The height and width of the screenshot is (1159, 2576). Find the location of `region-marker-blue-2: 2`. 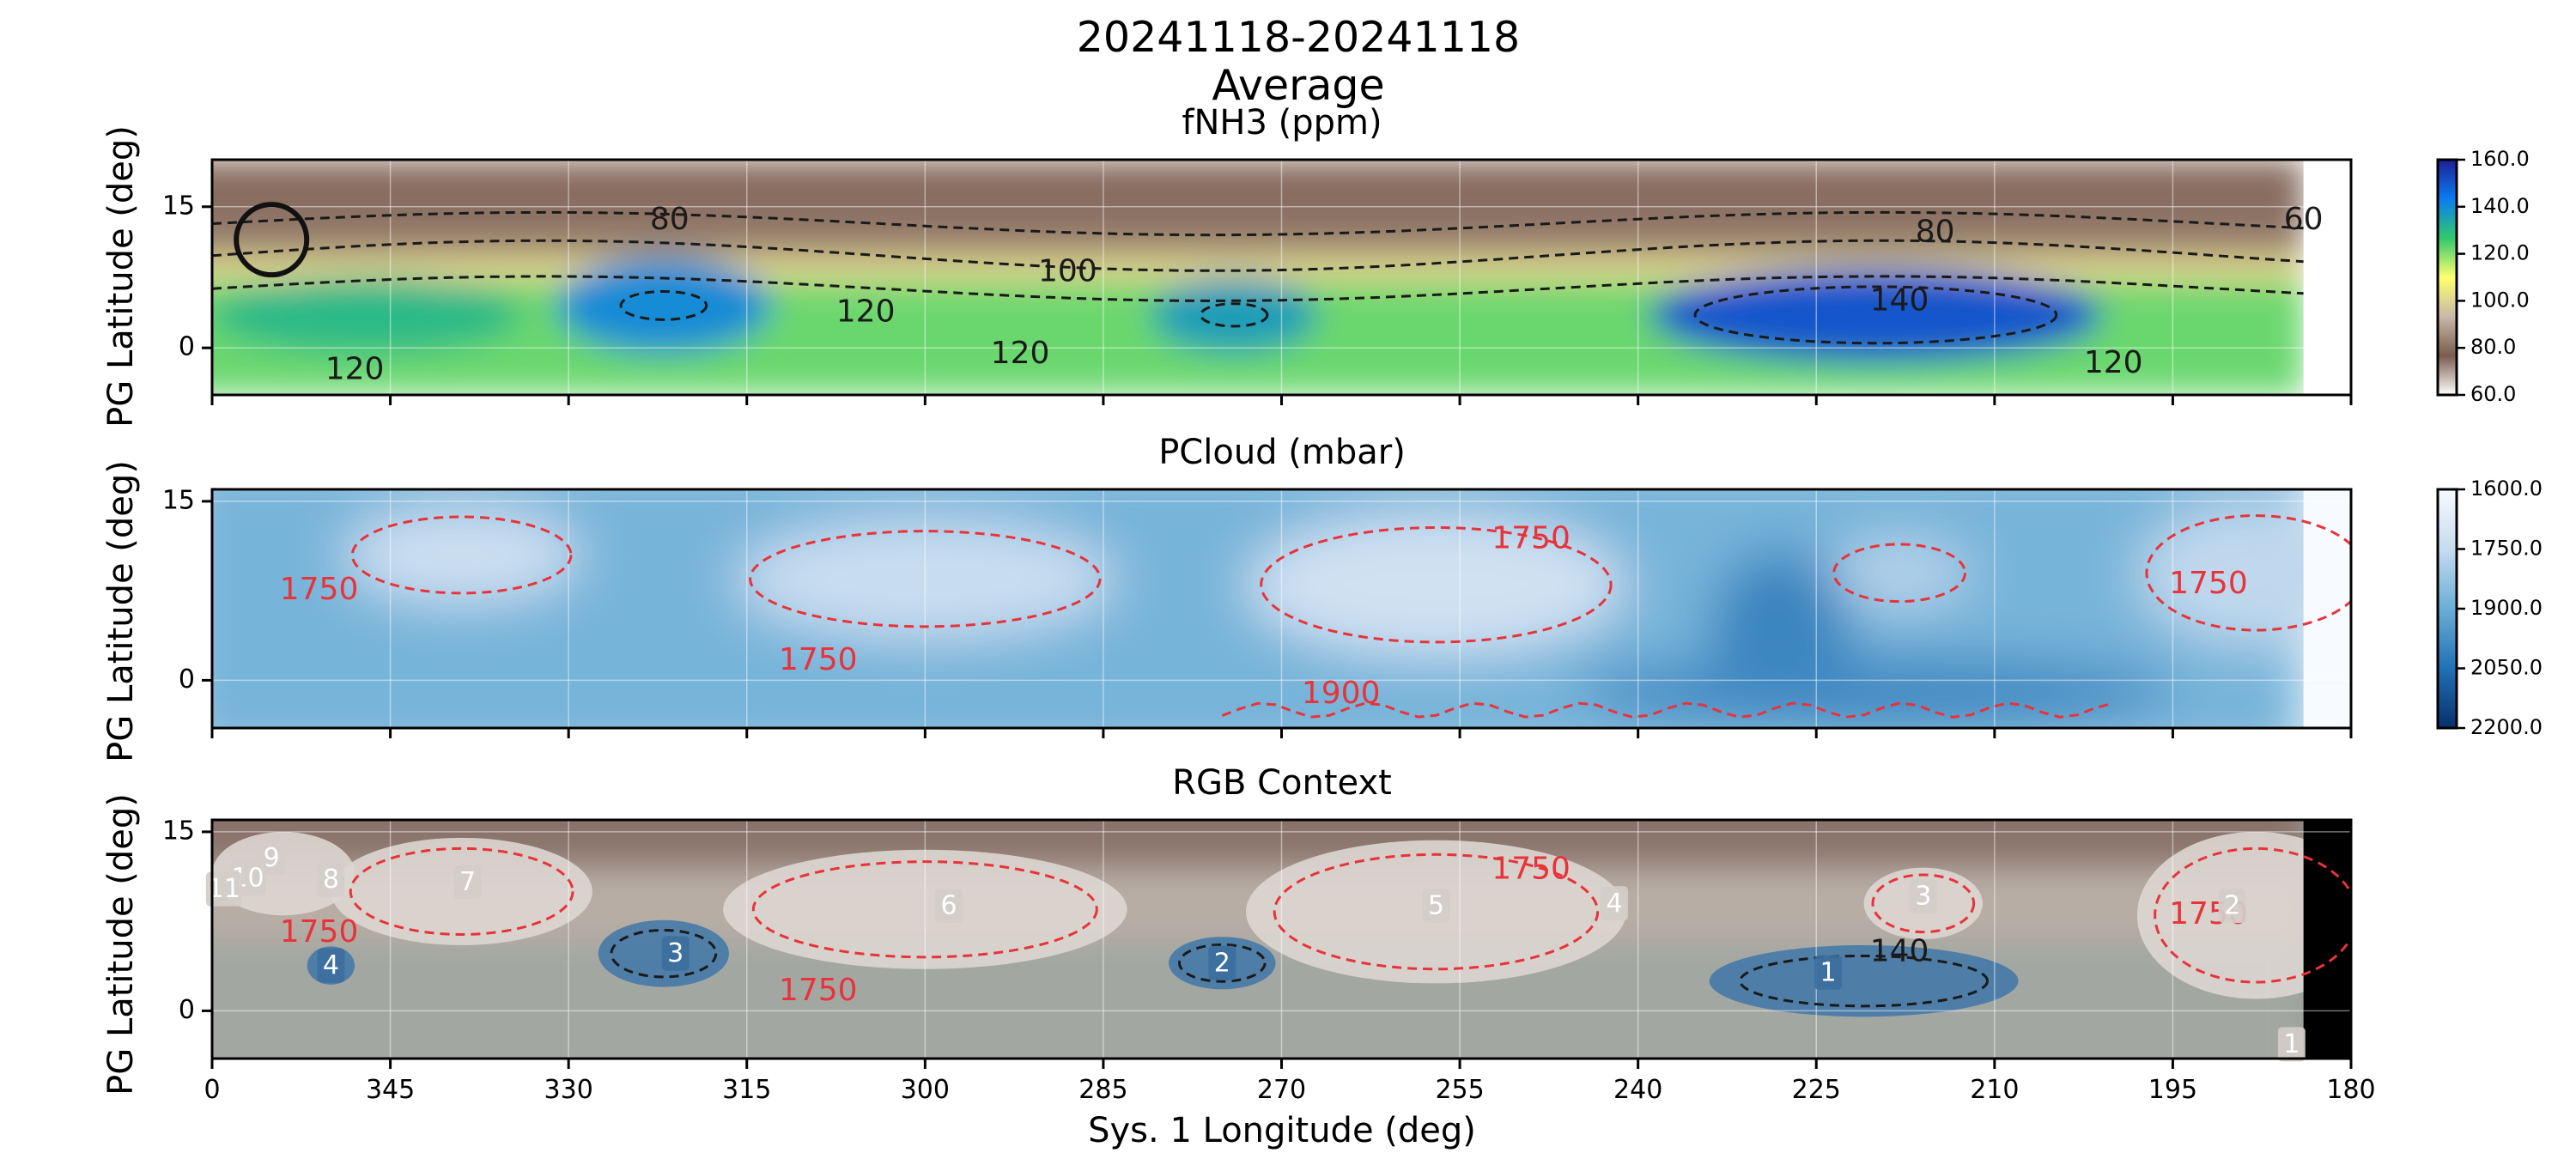

region-marker-blue-2: 2 is located at coordinates (1222, 963).